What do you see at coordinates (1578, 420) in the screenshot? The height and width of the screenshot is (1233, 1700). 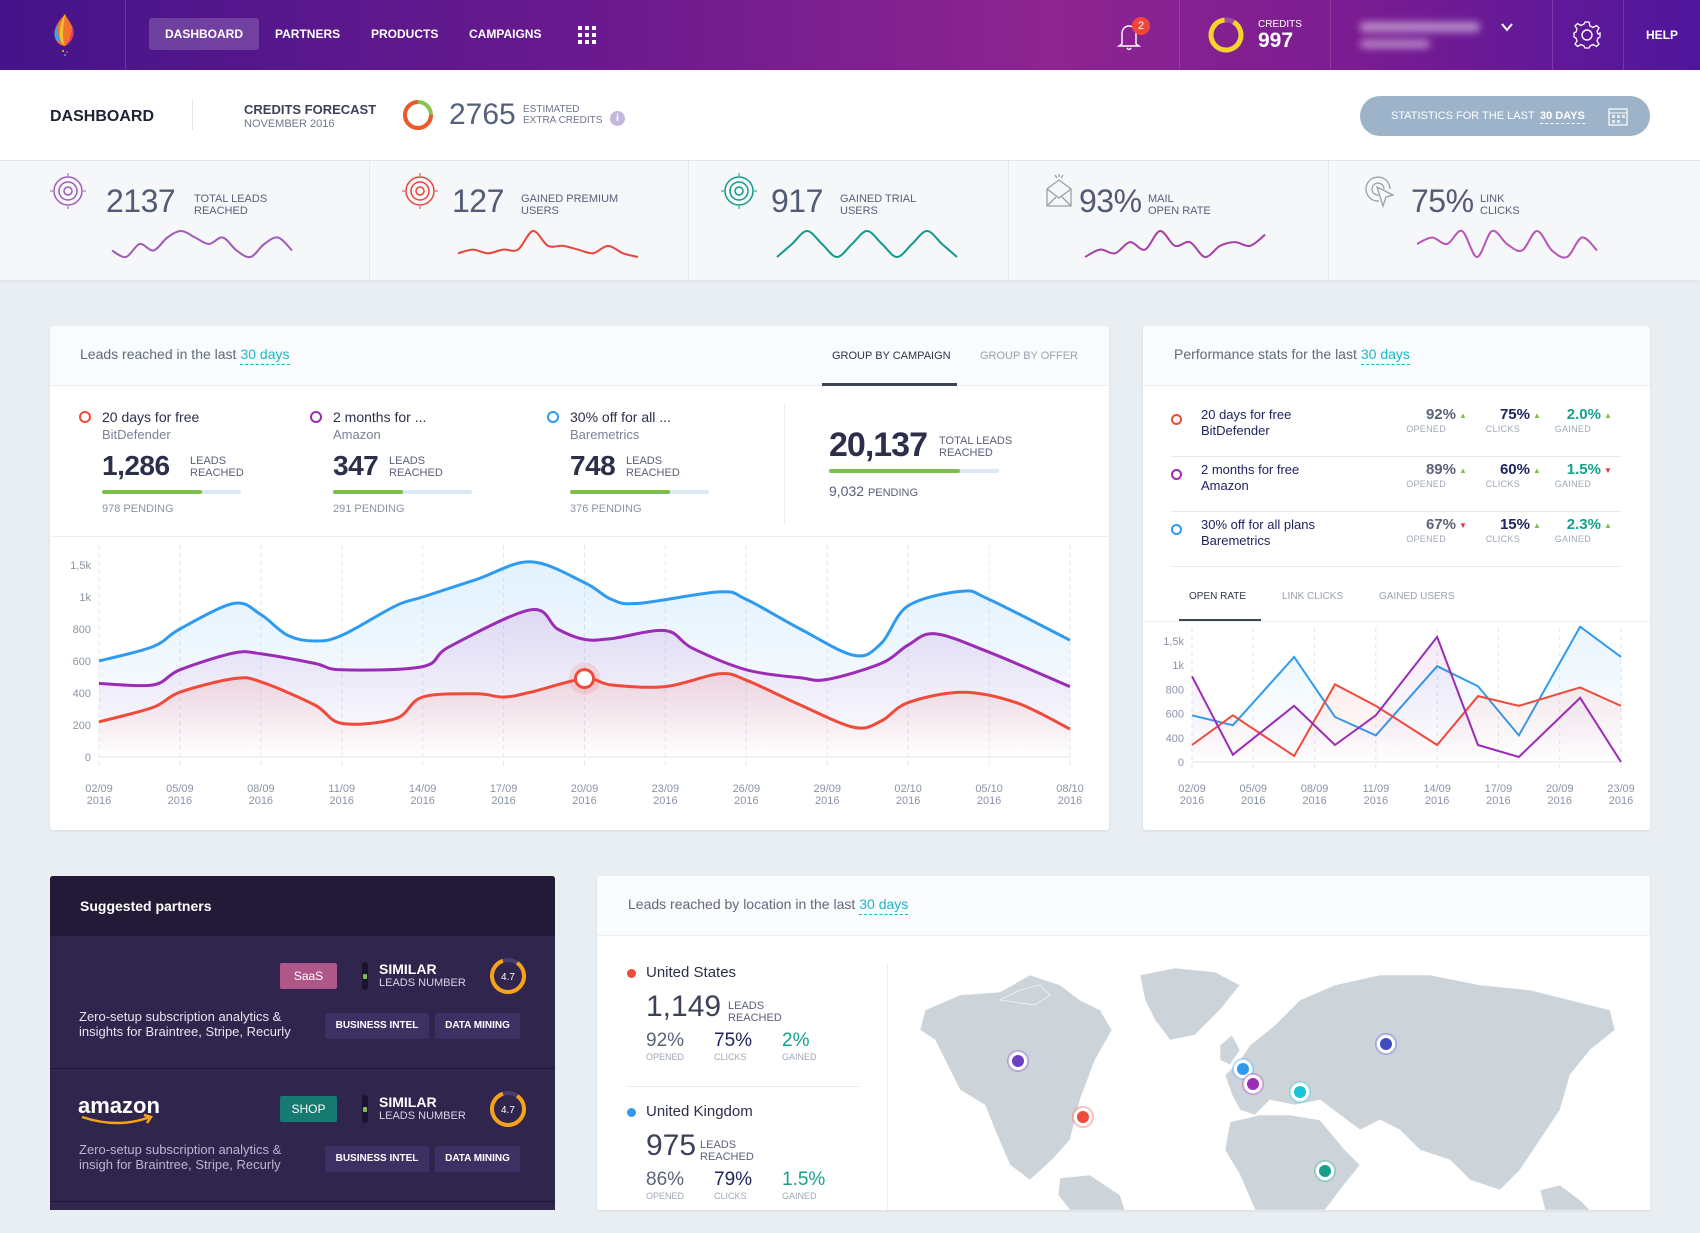 I see `stat-gained: 2.0%GAINED` at bounding box center [1578, 420].